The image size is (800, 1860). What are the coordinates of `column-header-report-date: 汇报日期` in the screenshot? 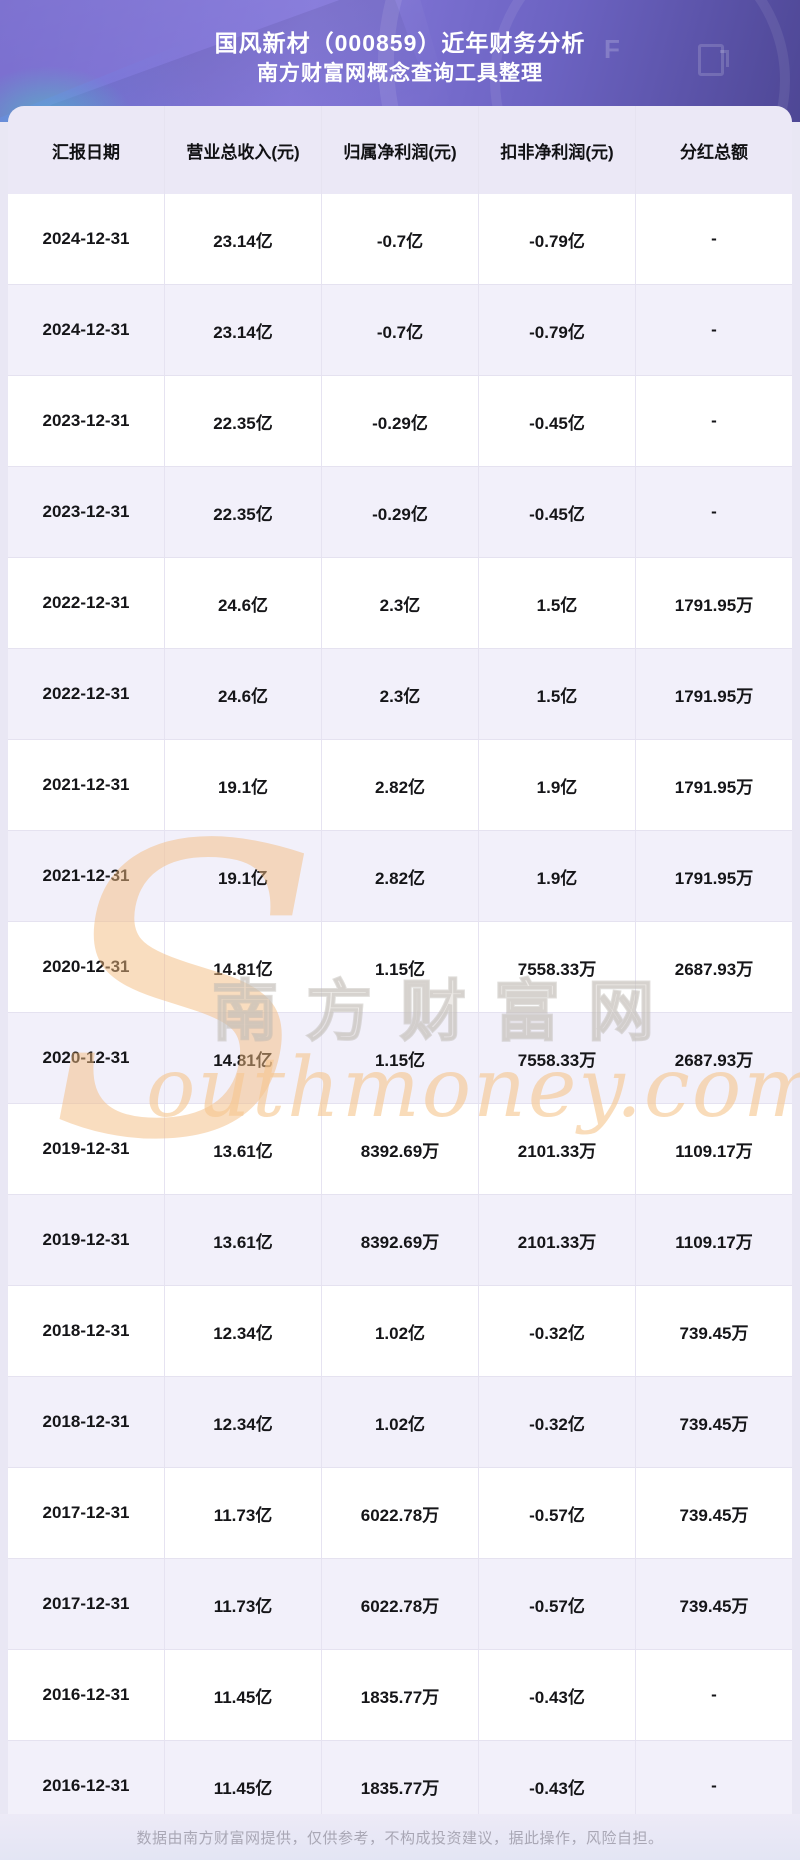 It's located at (86, 150).